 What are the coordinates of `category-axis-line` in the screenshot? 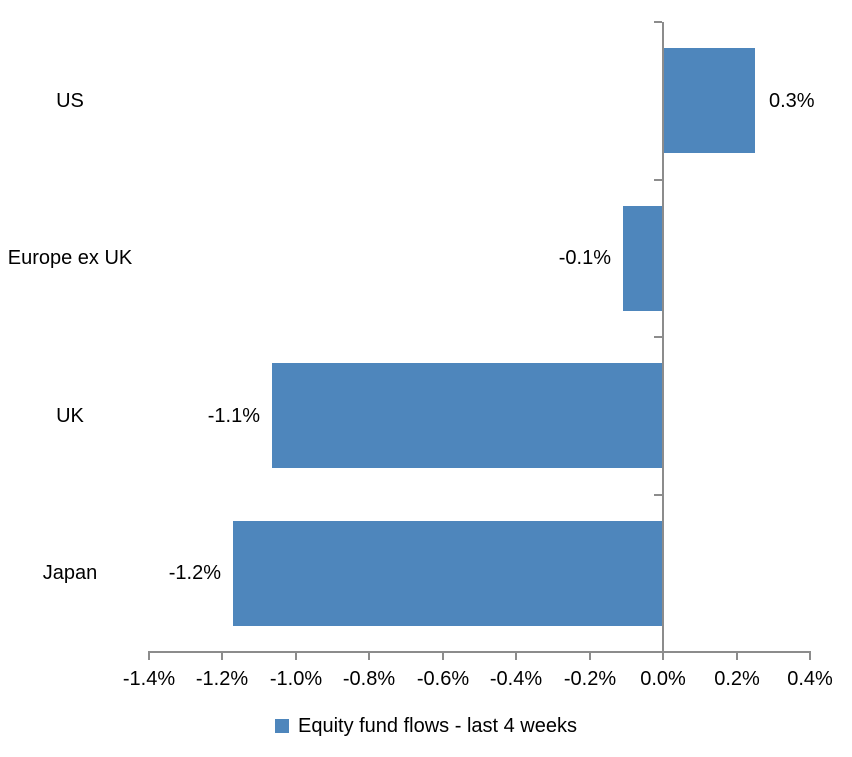 It's located at (663, 341).